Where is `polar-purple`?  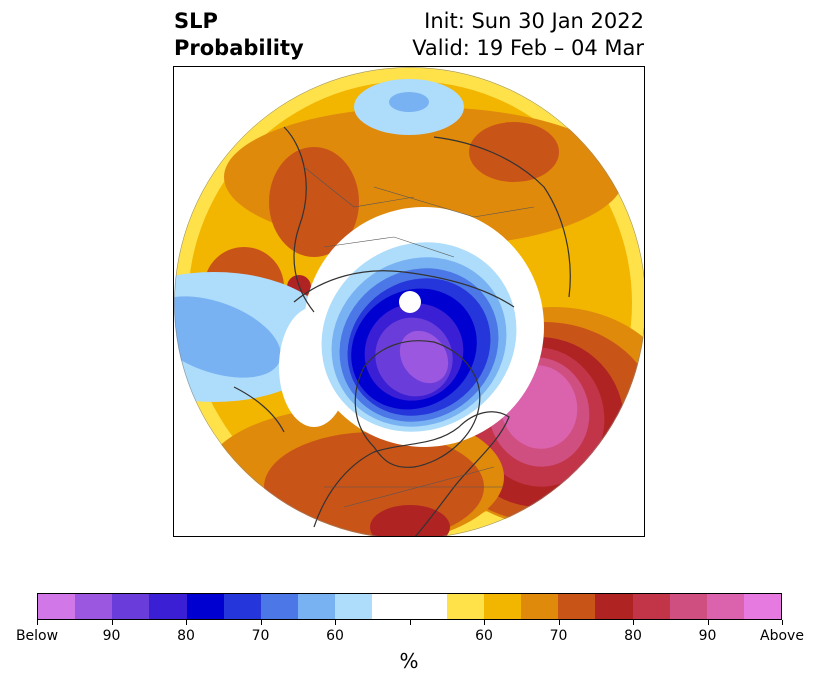
polar-purple is located at coordinates (424, 357).